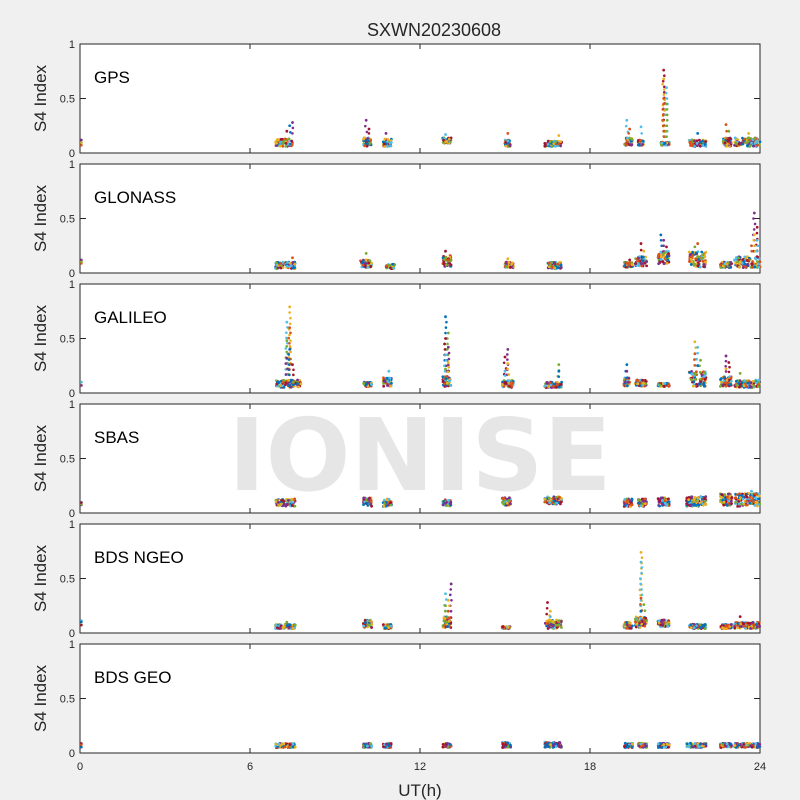 The image size is (800, 800). I want to click on plot-area, so click(420, 578).